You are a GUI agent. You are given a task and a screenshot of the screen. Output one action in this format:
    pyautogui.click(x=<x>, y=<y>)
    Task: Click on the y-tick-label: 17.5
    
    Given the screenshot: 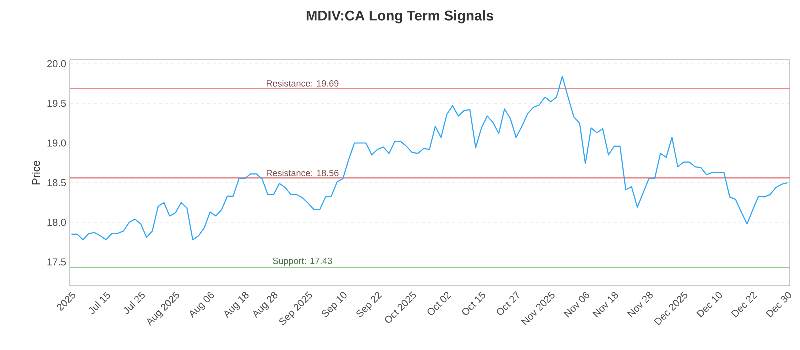 What is the action you would take?
    pyautogui.click(x=57, y=262)
    